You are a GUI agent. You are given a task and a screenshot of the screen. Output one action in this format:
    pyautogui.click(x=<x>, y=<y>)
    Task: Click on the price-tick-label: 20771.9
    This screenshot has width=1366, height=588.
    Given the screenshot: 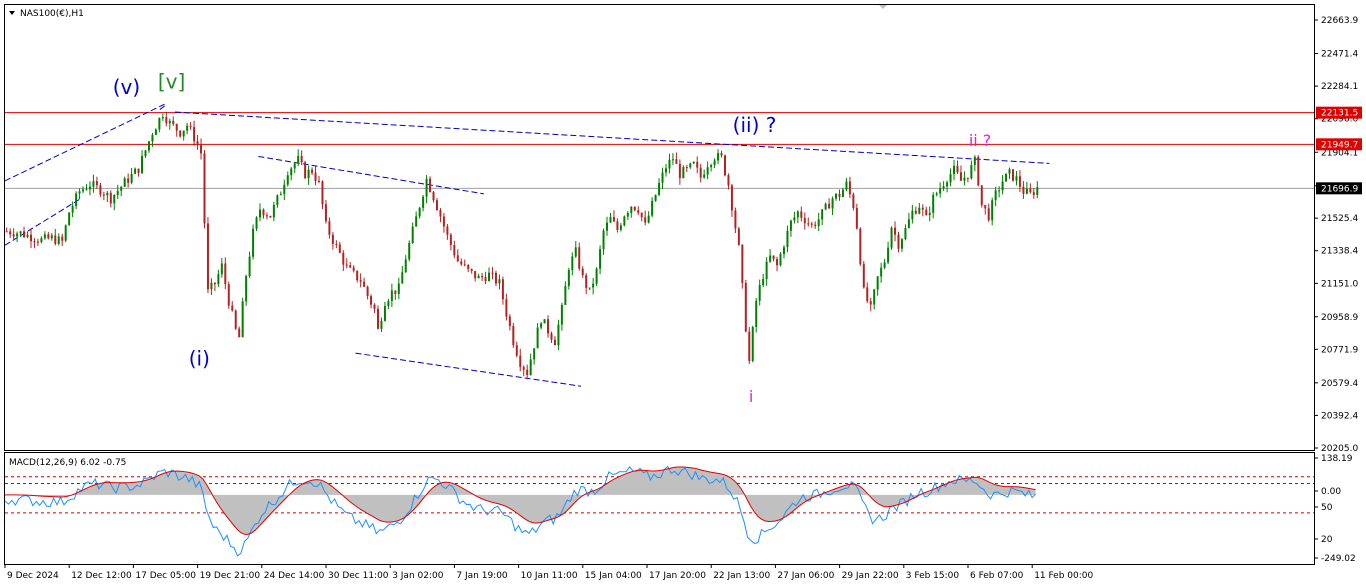 What is the action you would take?
    pyautogui.click(x=1339, y=350)
    